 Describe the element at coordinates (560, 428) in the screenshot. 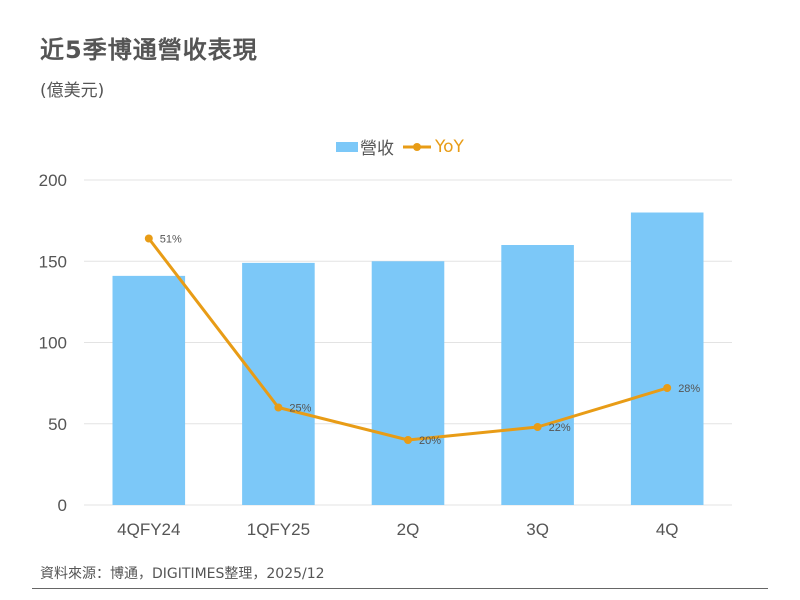

I see `yoy-data-label: 22%` at that location.